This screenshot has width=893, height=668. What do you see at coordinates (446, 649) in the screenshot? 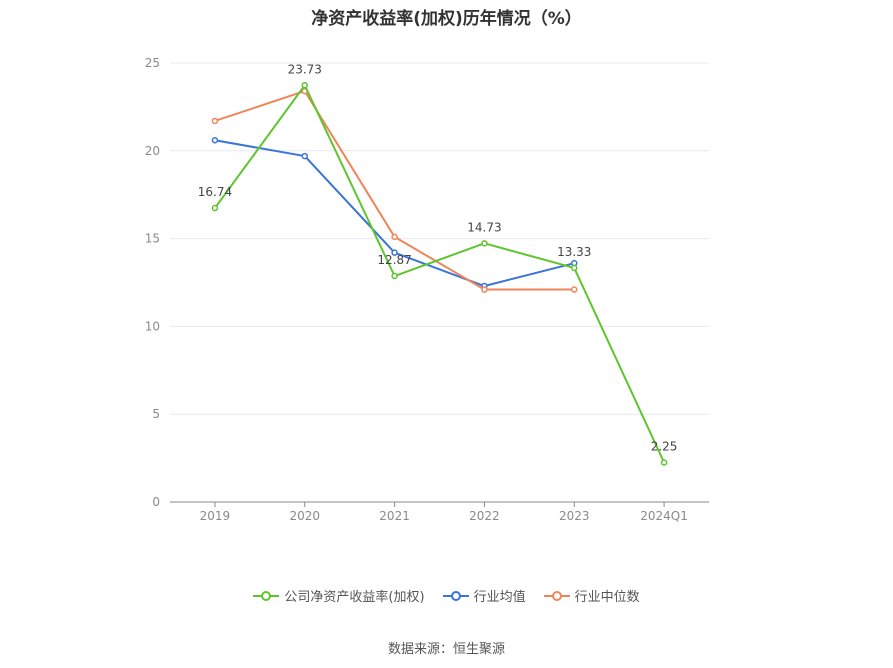
I see `source-note: 数据来源：恒生聚源` at bounding box center [446, 649].